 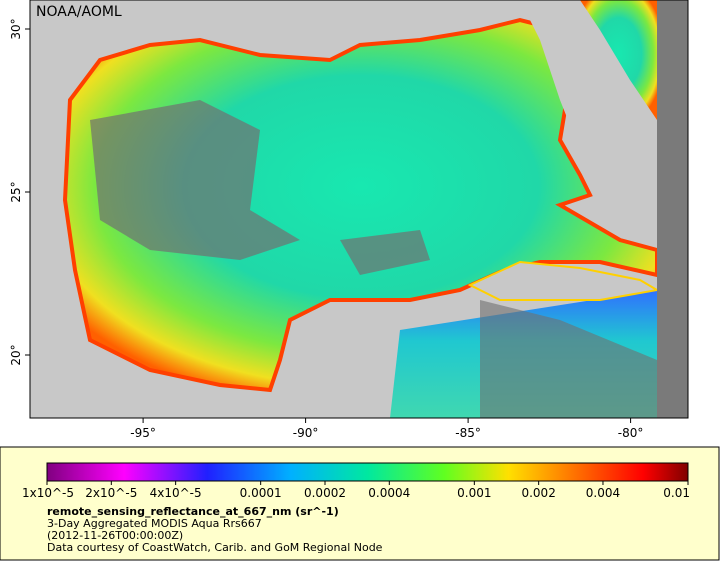 I want to click on colorbar-tick-label: 0.0001, so click(x=261, y=493).